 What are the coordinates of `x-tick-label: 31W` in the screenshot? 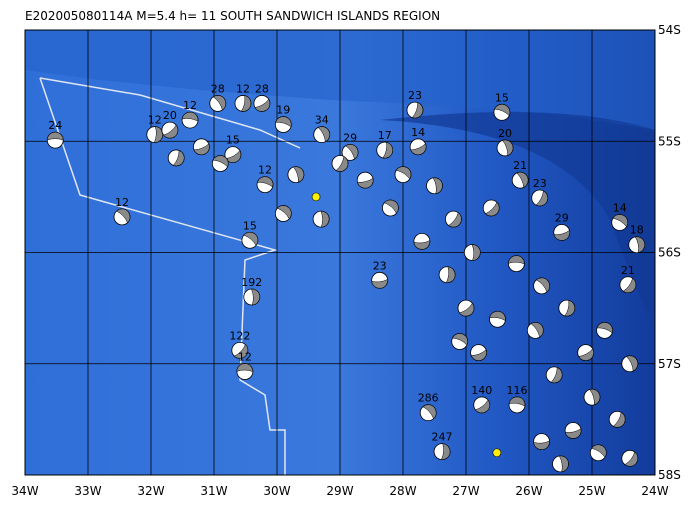 It's located at (213, 491).